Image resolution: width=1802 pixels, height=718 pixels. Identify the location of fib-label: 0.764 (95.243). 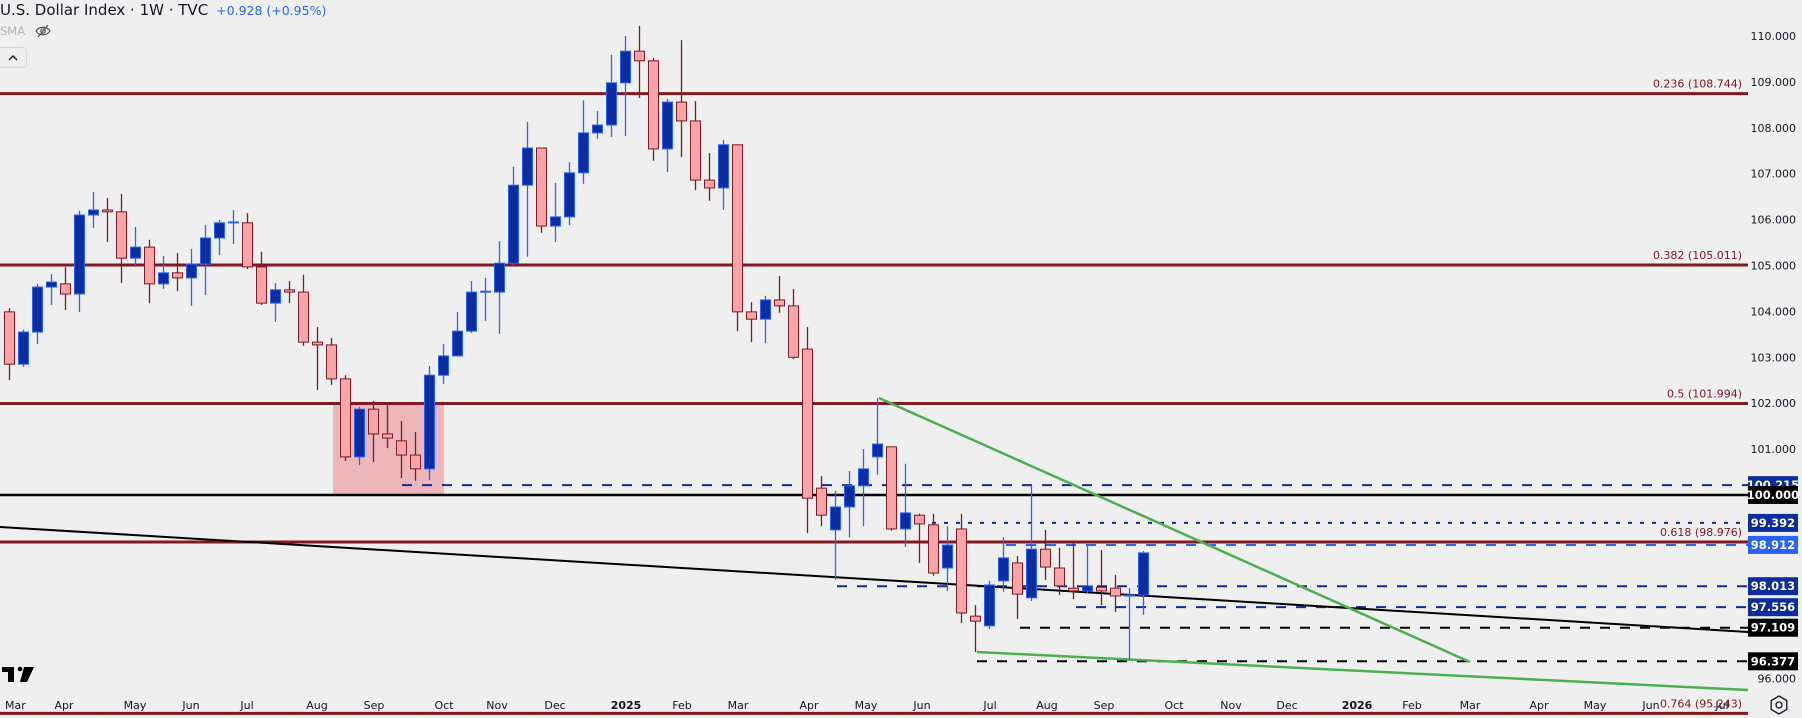
(1701, 703).